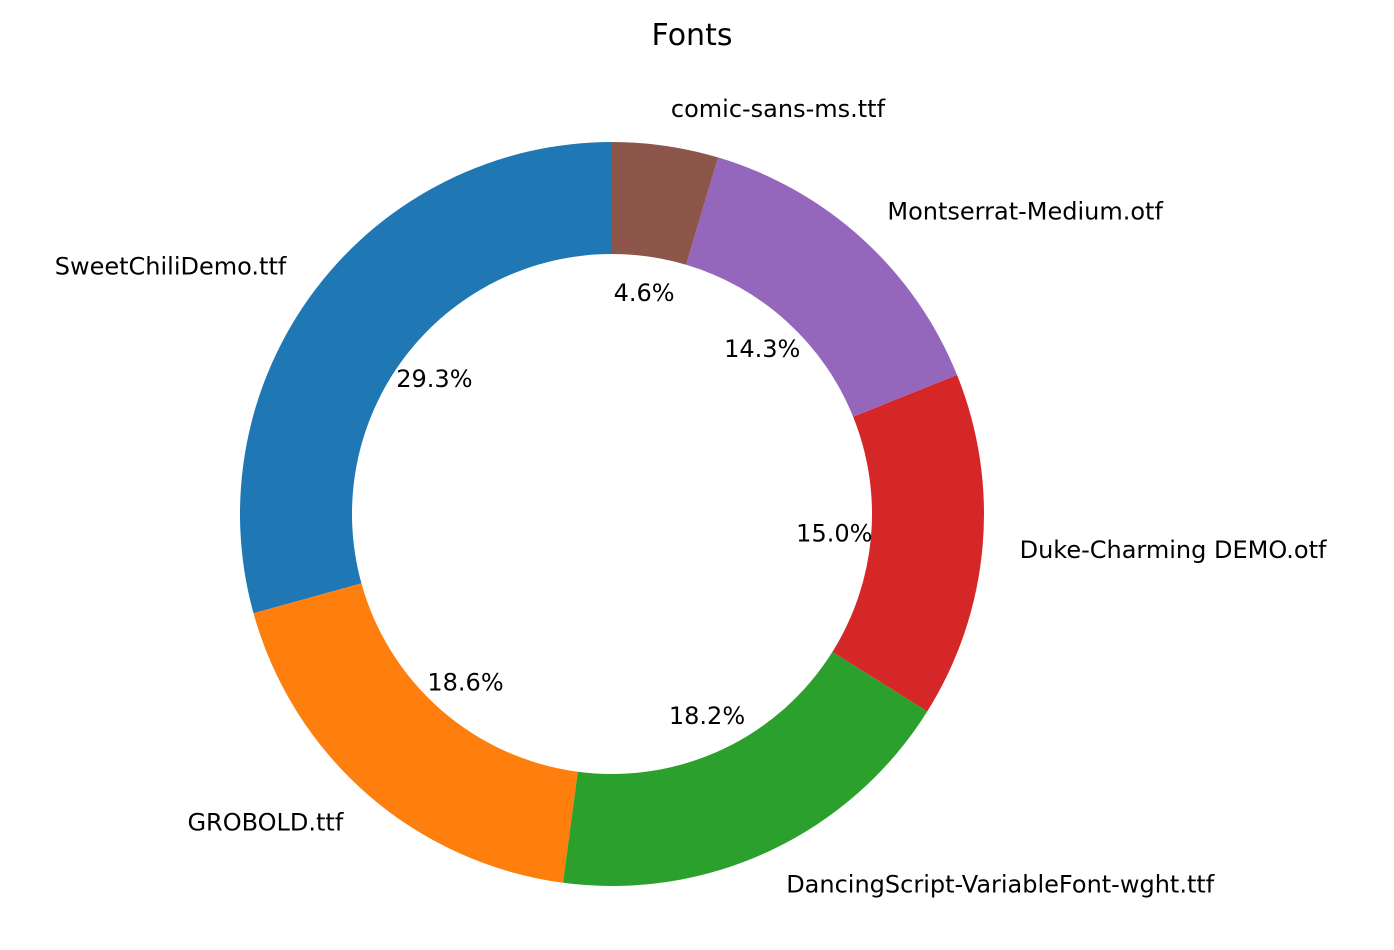 The image size is (1394, 950). Describe the element at coordinates (908, 543) in the screenshot. I see `slice-duke-charming-demo-otf` at that location.